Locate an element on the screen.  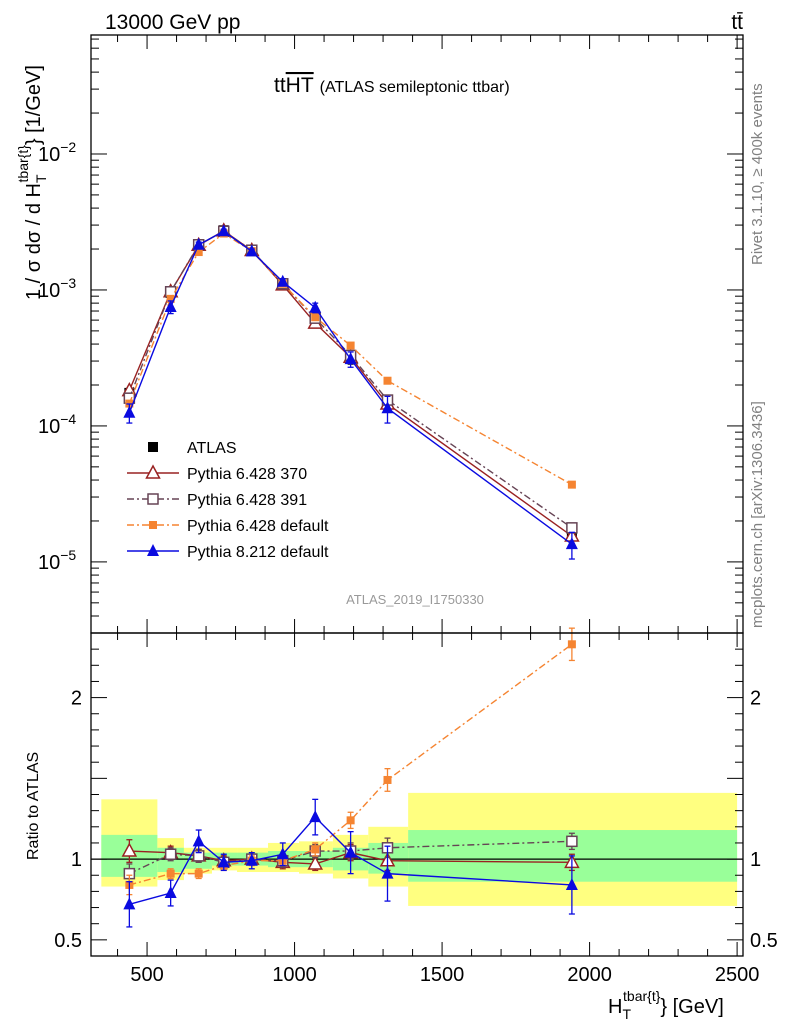
legend-label: ATLAS is located at coordinates (212, 448).